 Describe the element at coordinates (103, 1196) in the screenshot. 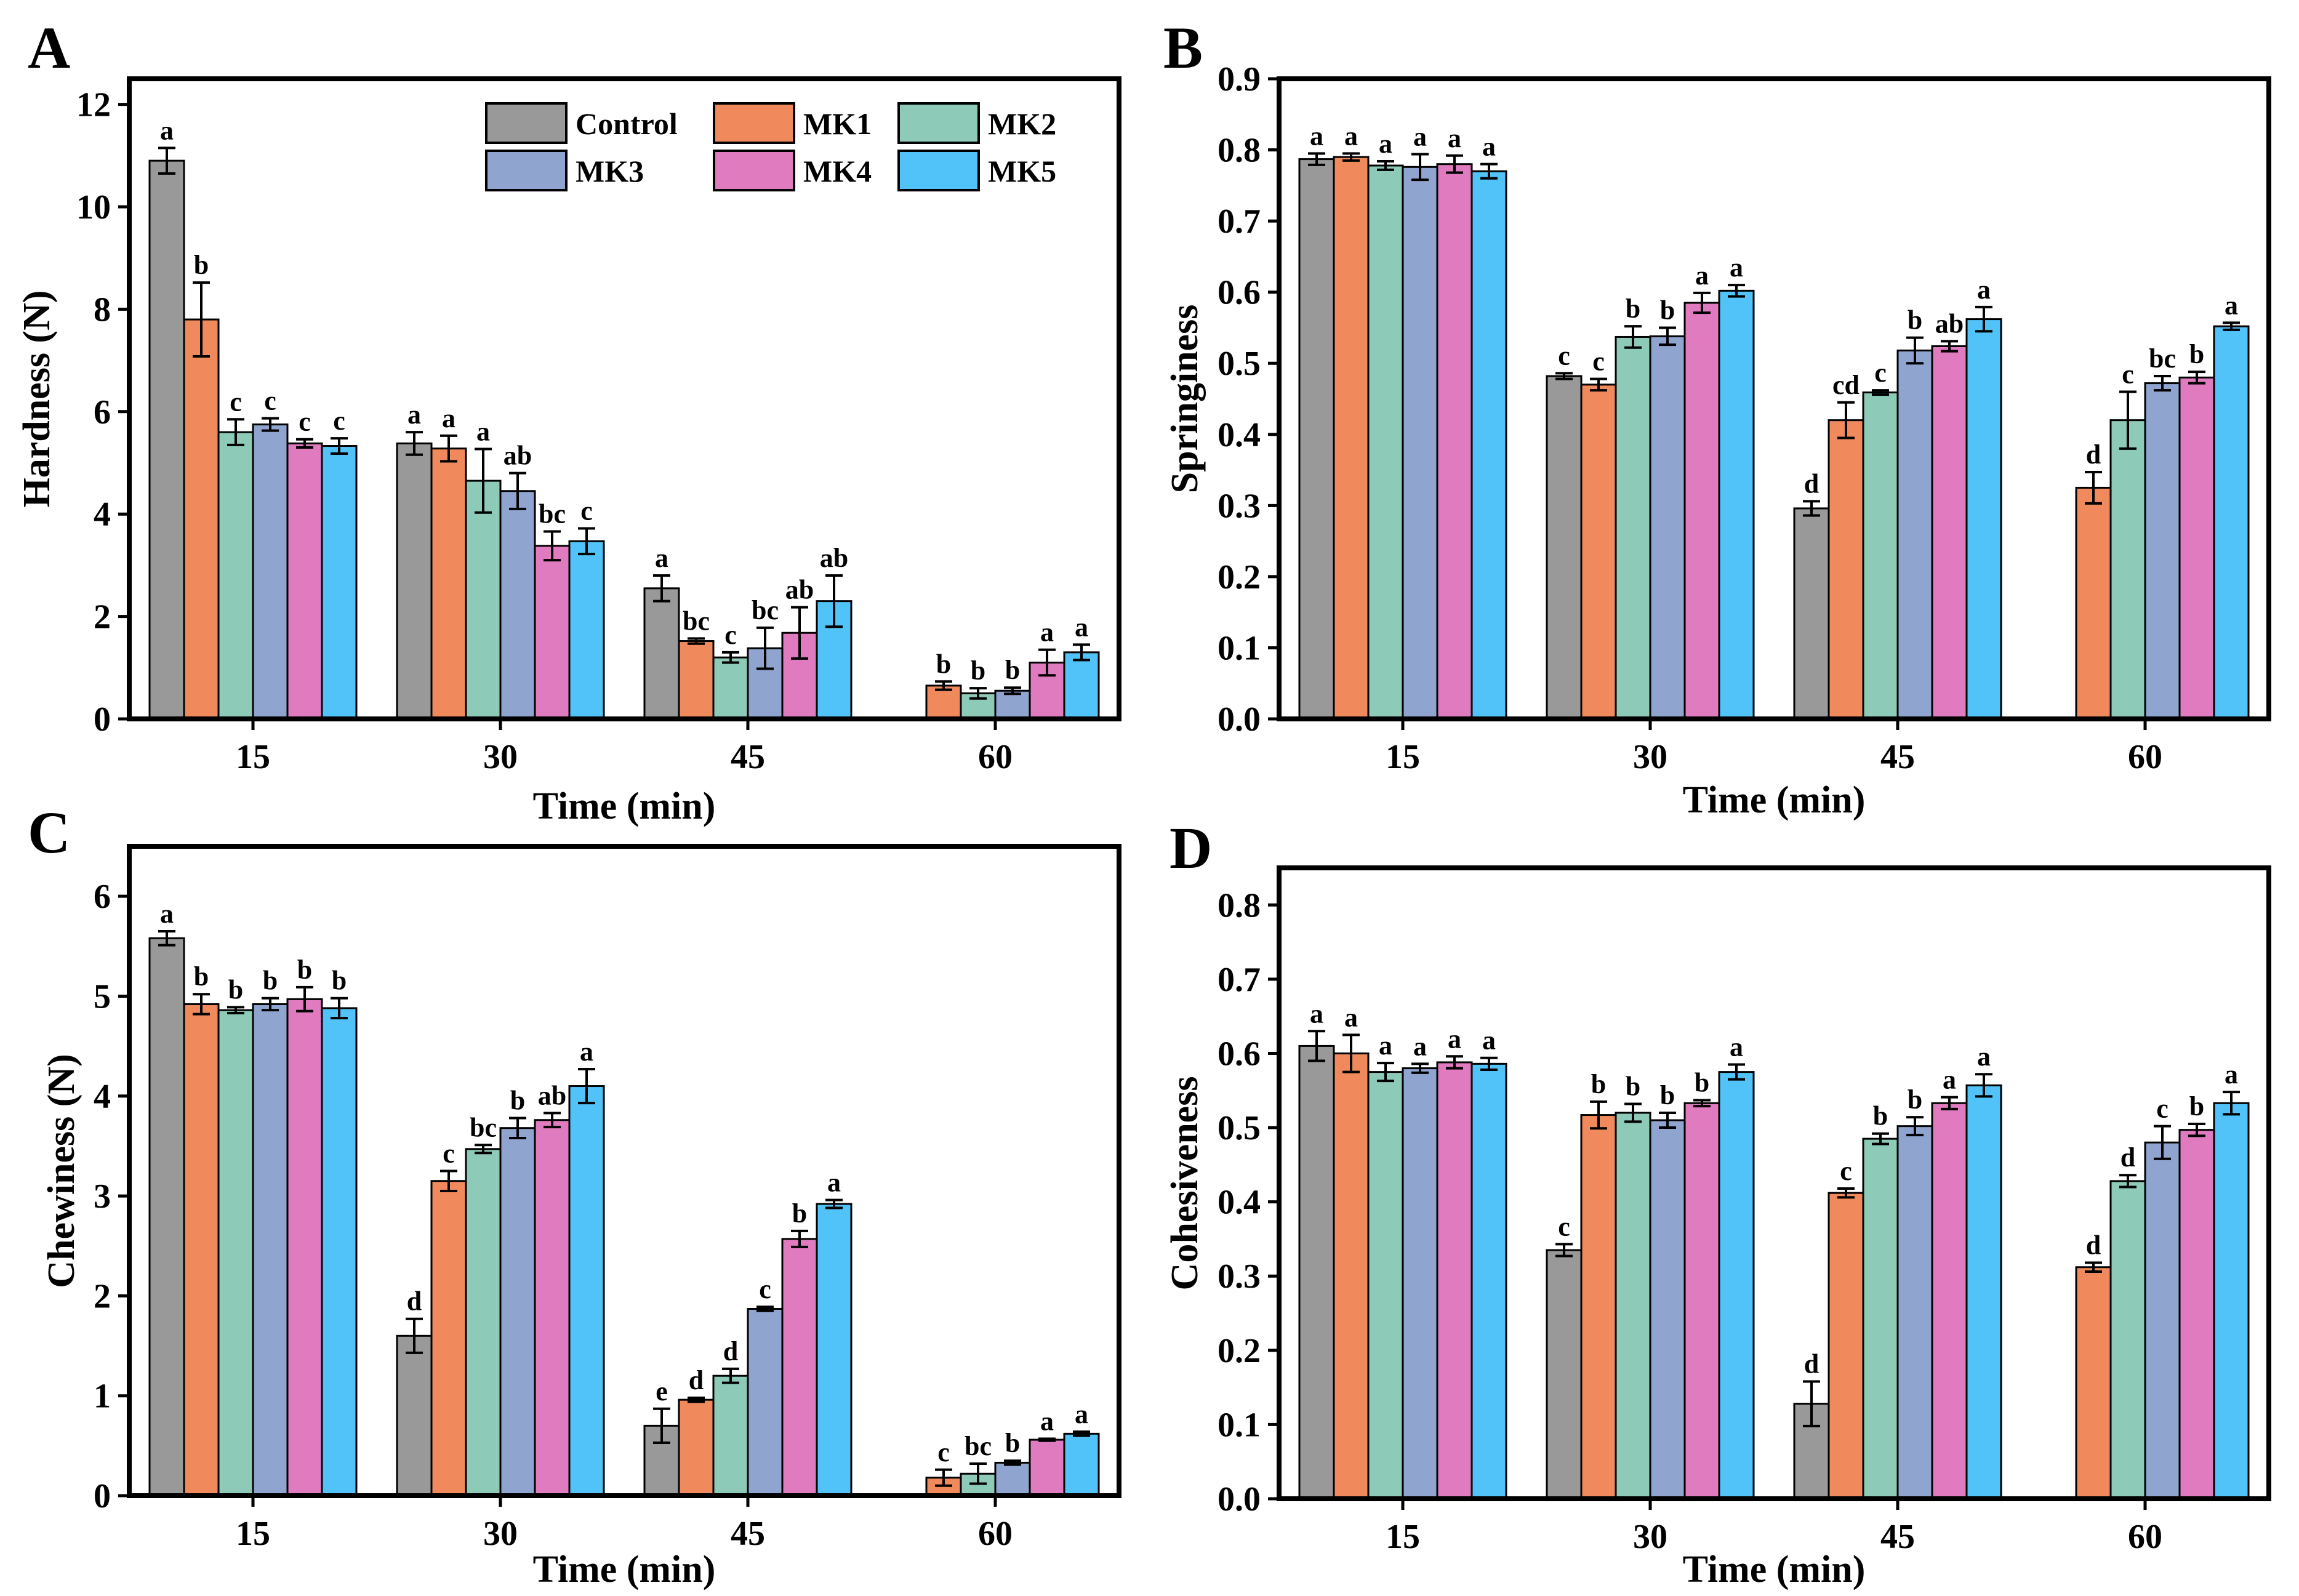

I see `y-tick-label: 3` at that location.